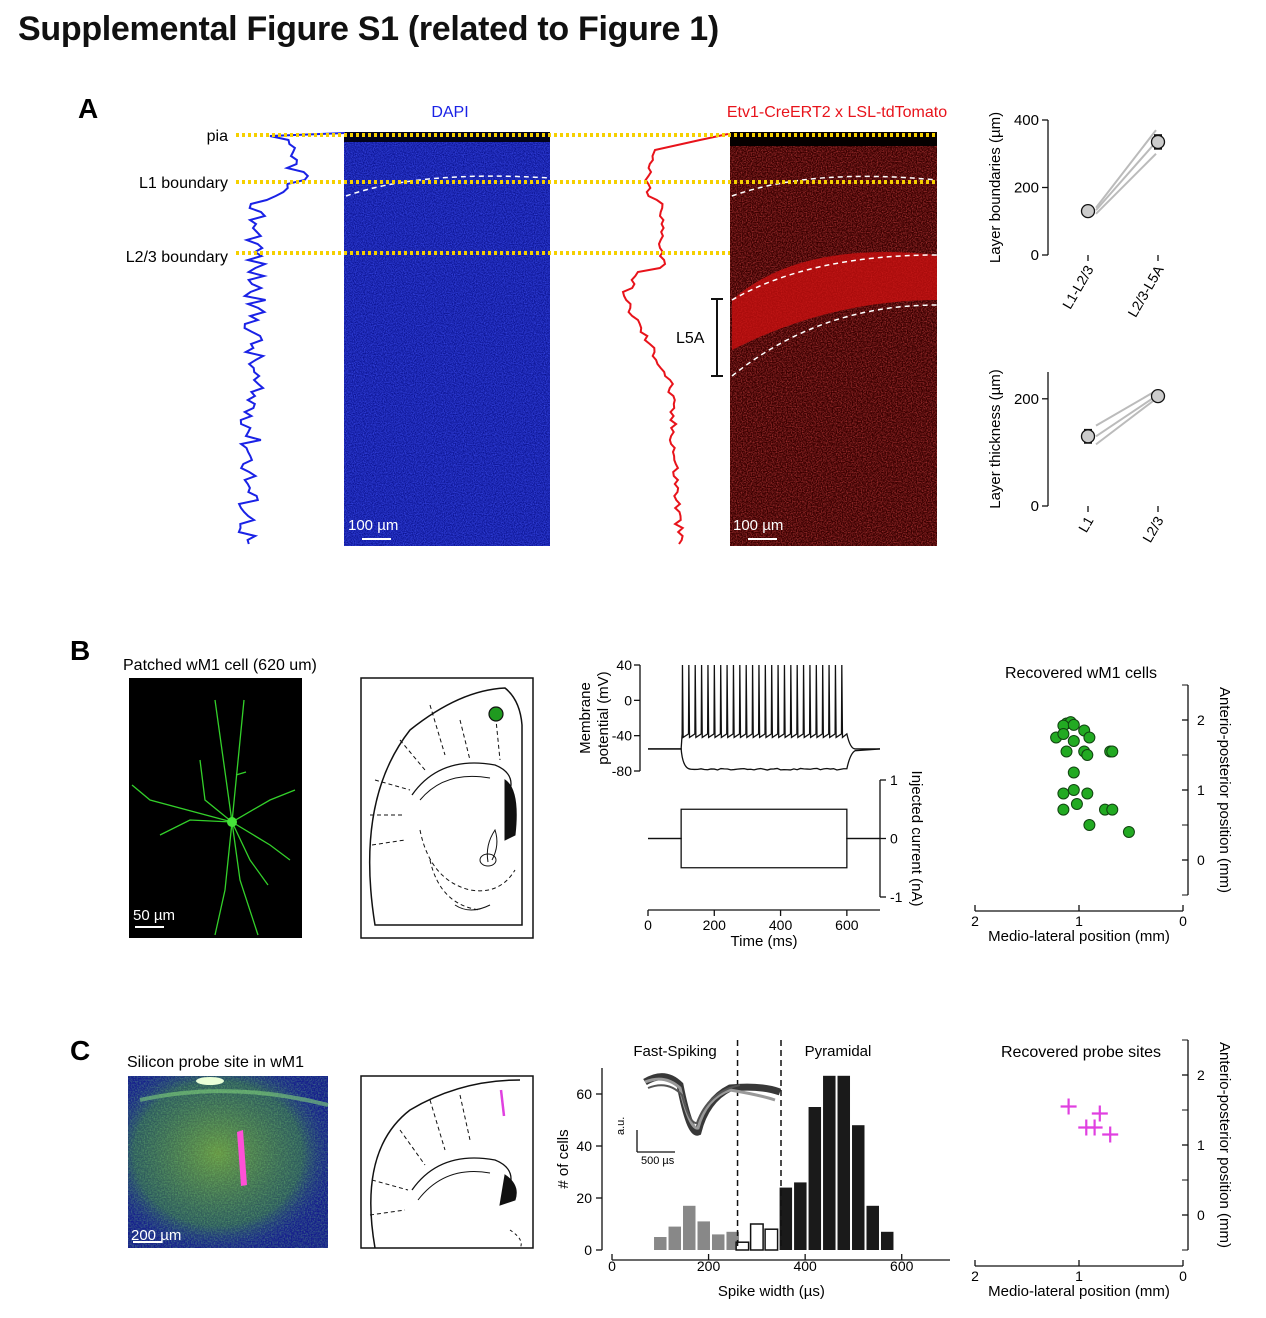 The width and height of the screenshot is (1266, 1318). Describe the element at coordinates (764, 707) in the screenshot. I see `spiking-trace` at that location.